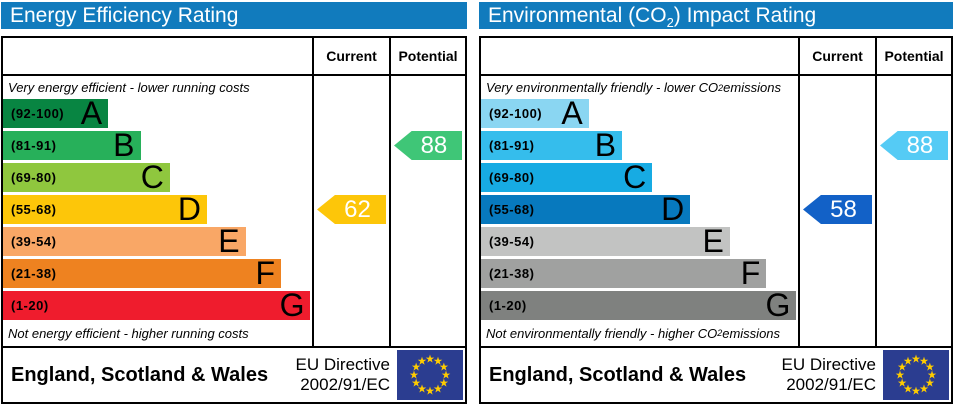 The width and height of the screenshot is (957, 404). I want to click on panel-title: Energy Efficiency Rating, so click(124, 15).